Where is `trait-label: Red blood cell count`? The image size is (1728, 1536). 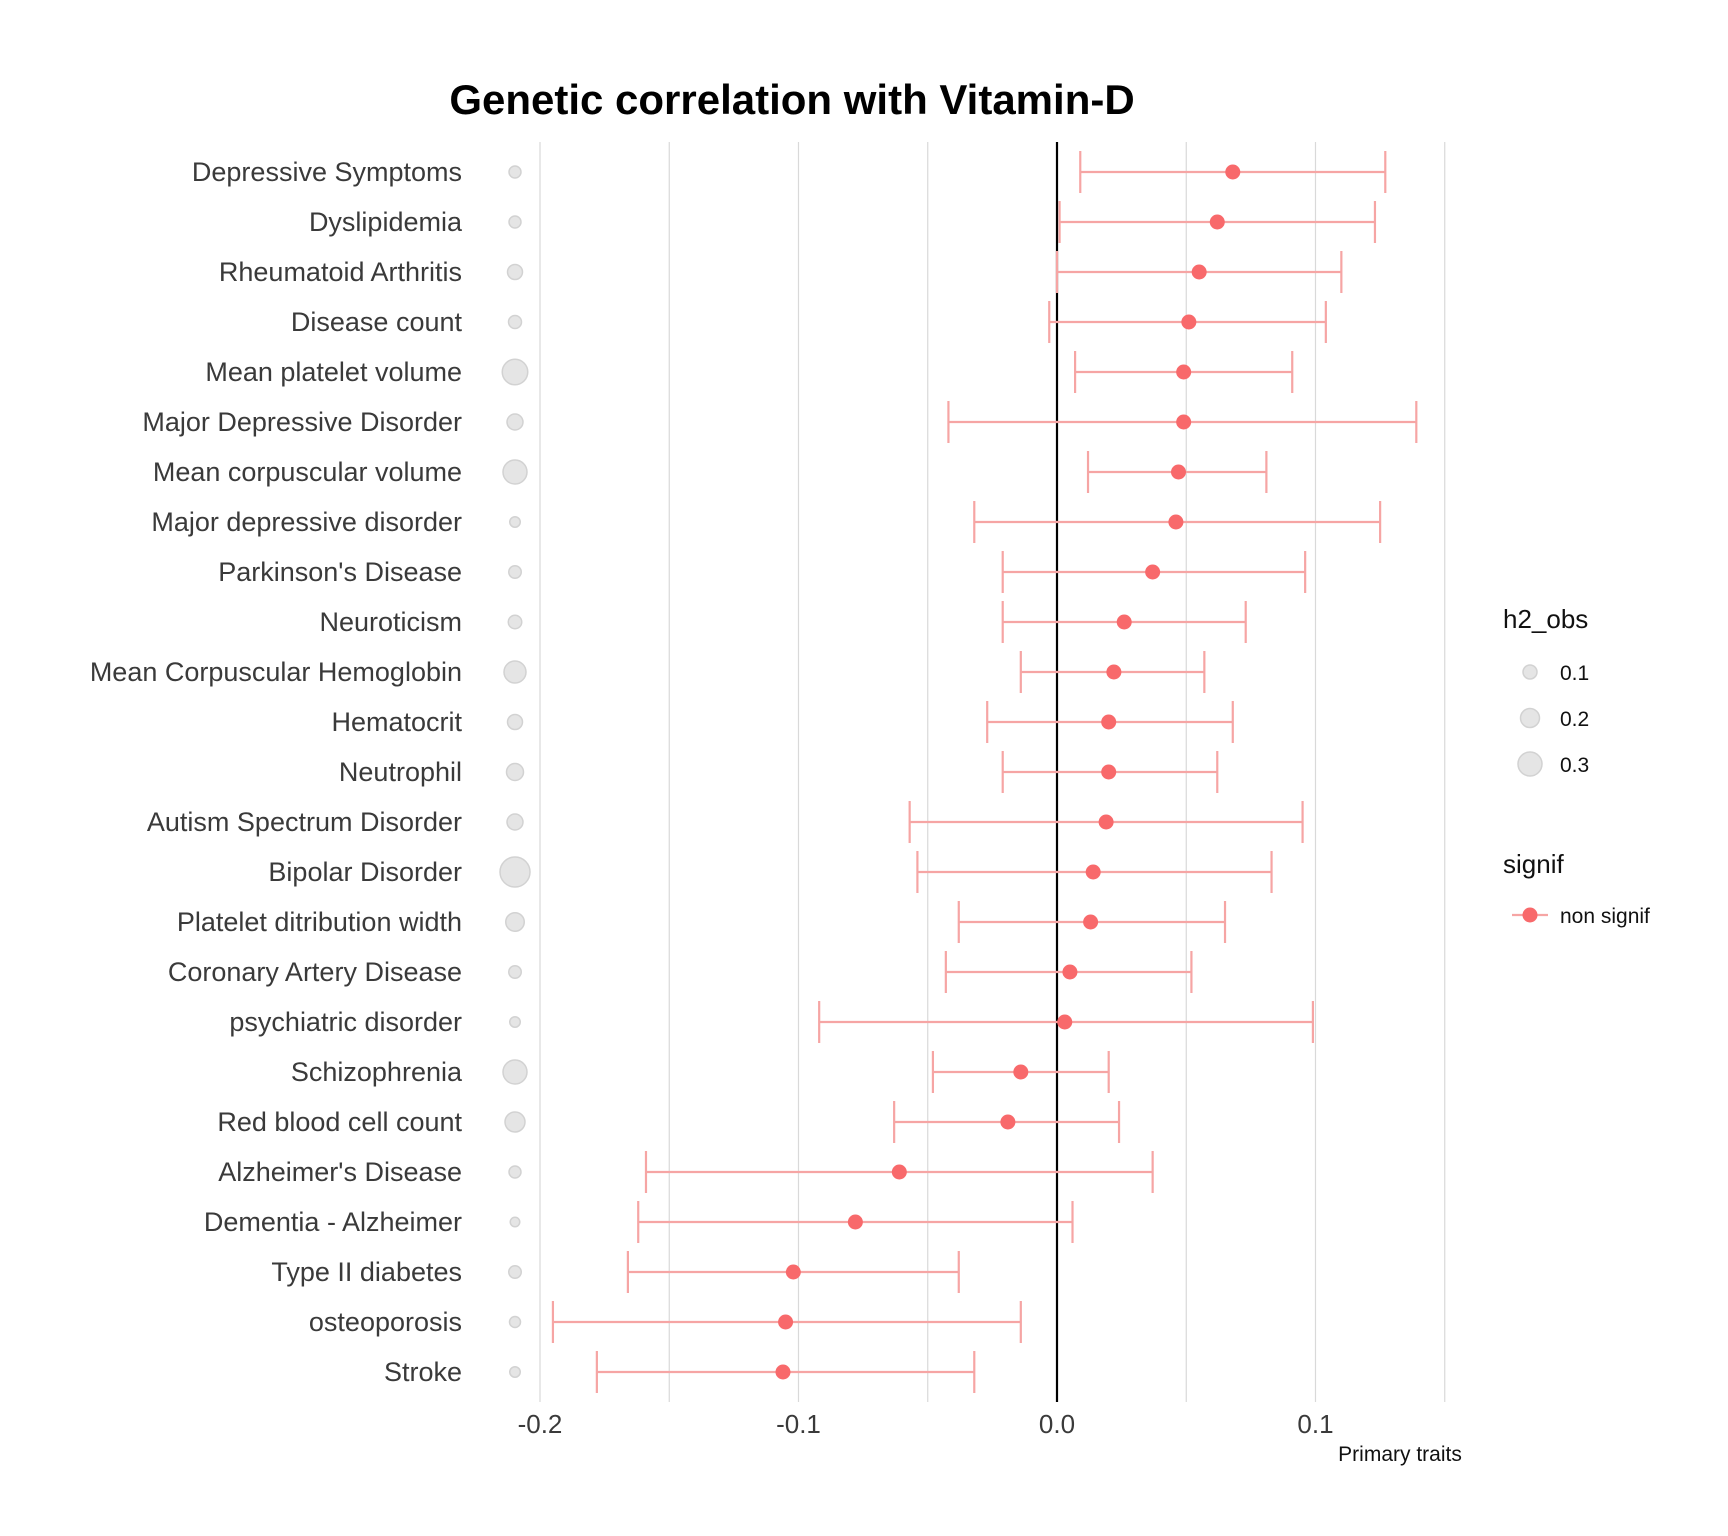
trait-label: Red blood cell count is located at coordinates (339, 1122).